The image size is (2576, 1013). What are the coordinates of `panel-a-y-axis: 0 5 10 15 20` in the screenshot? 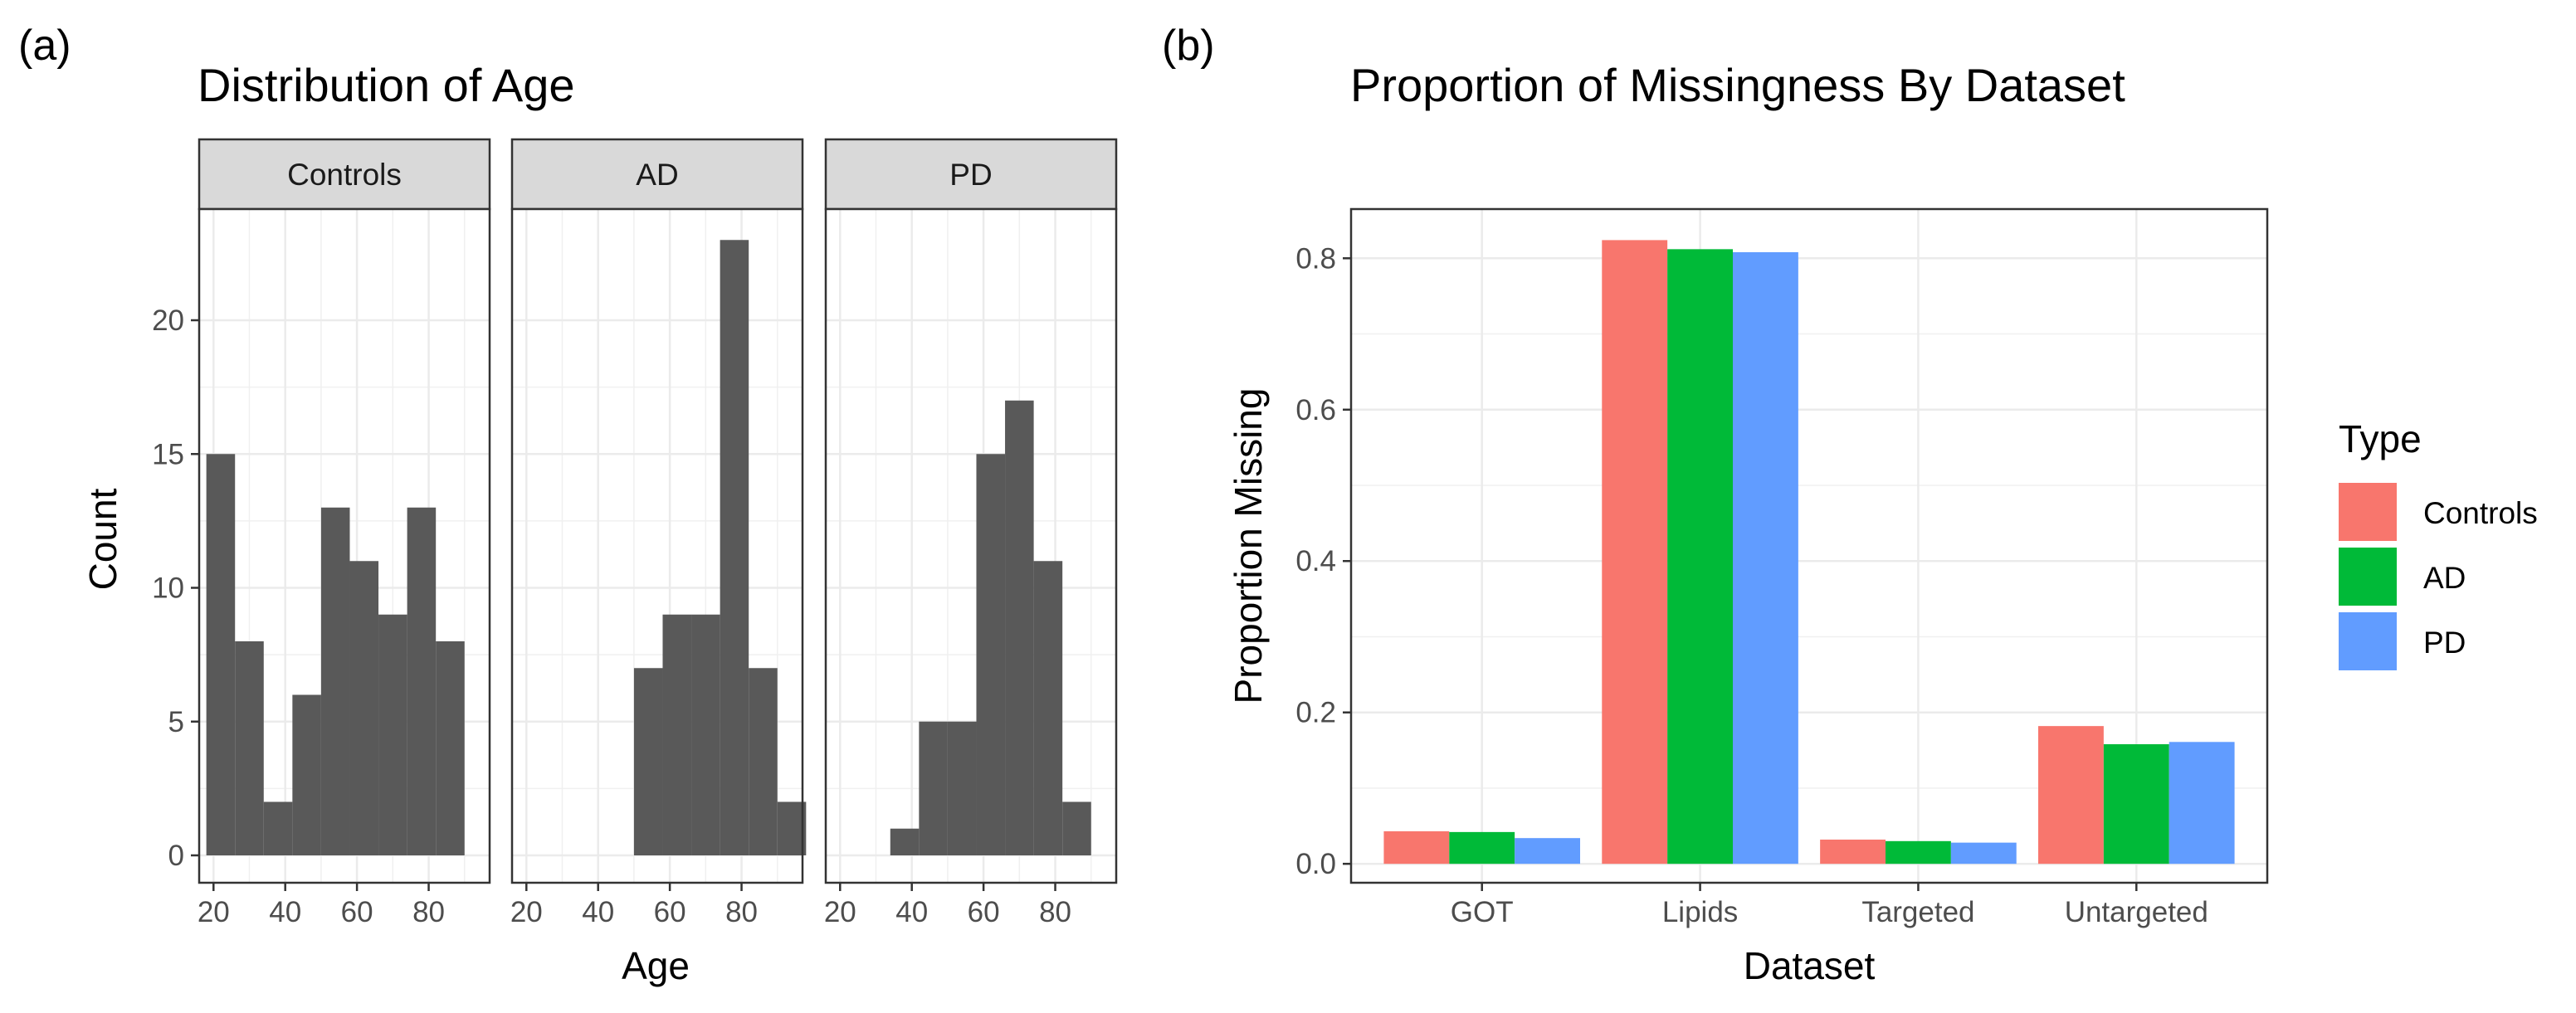 It's located at (176, 588).